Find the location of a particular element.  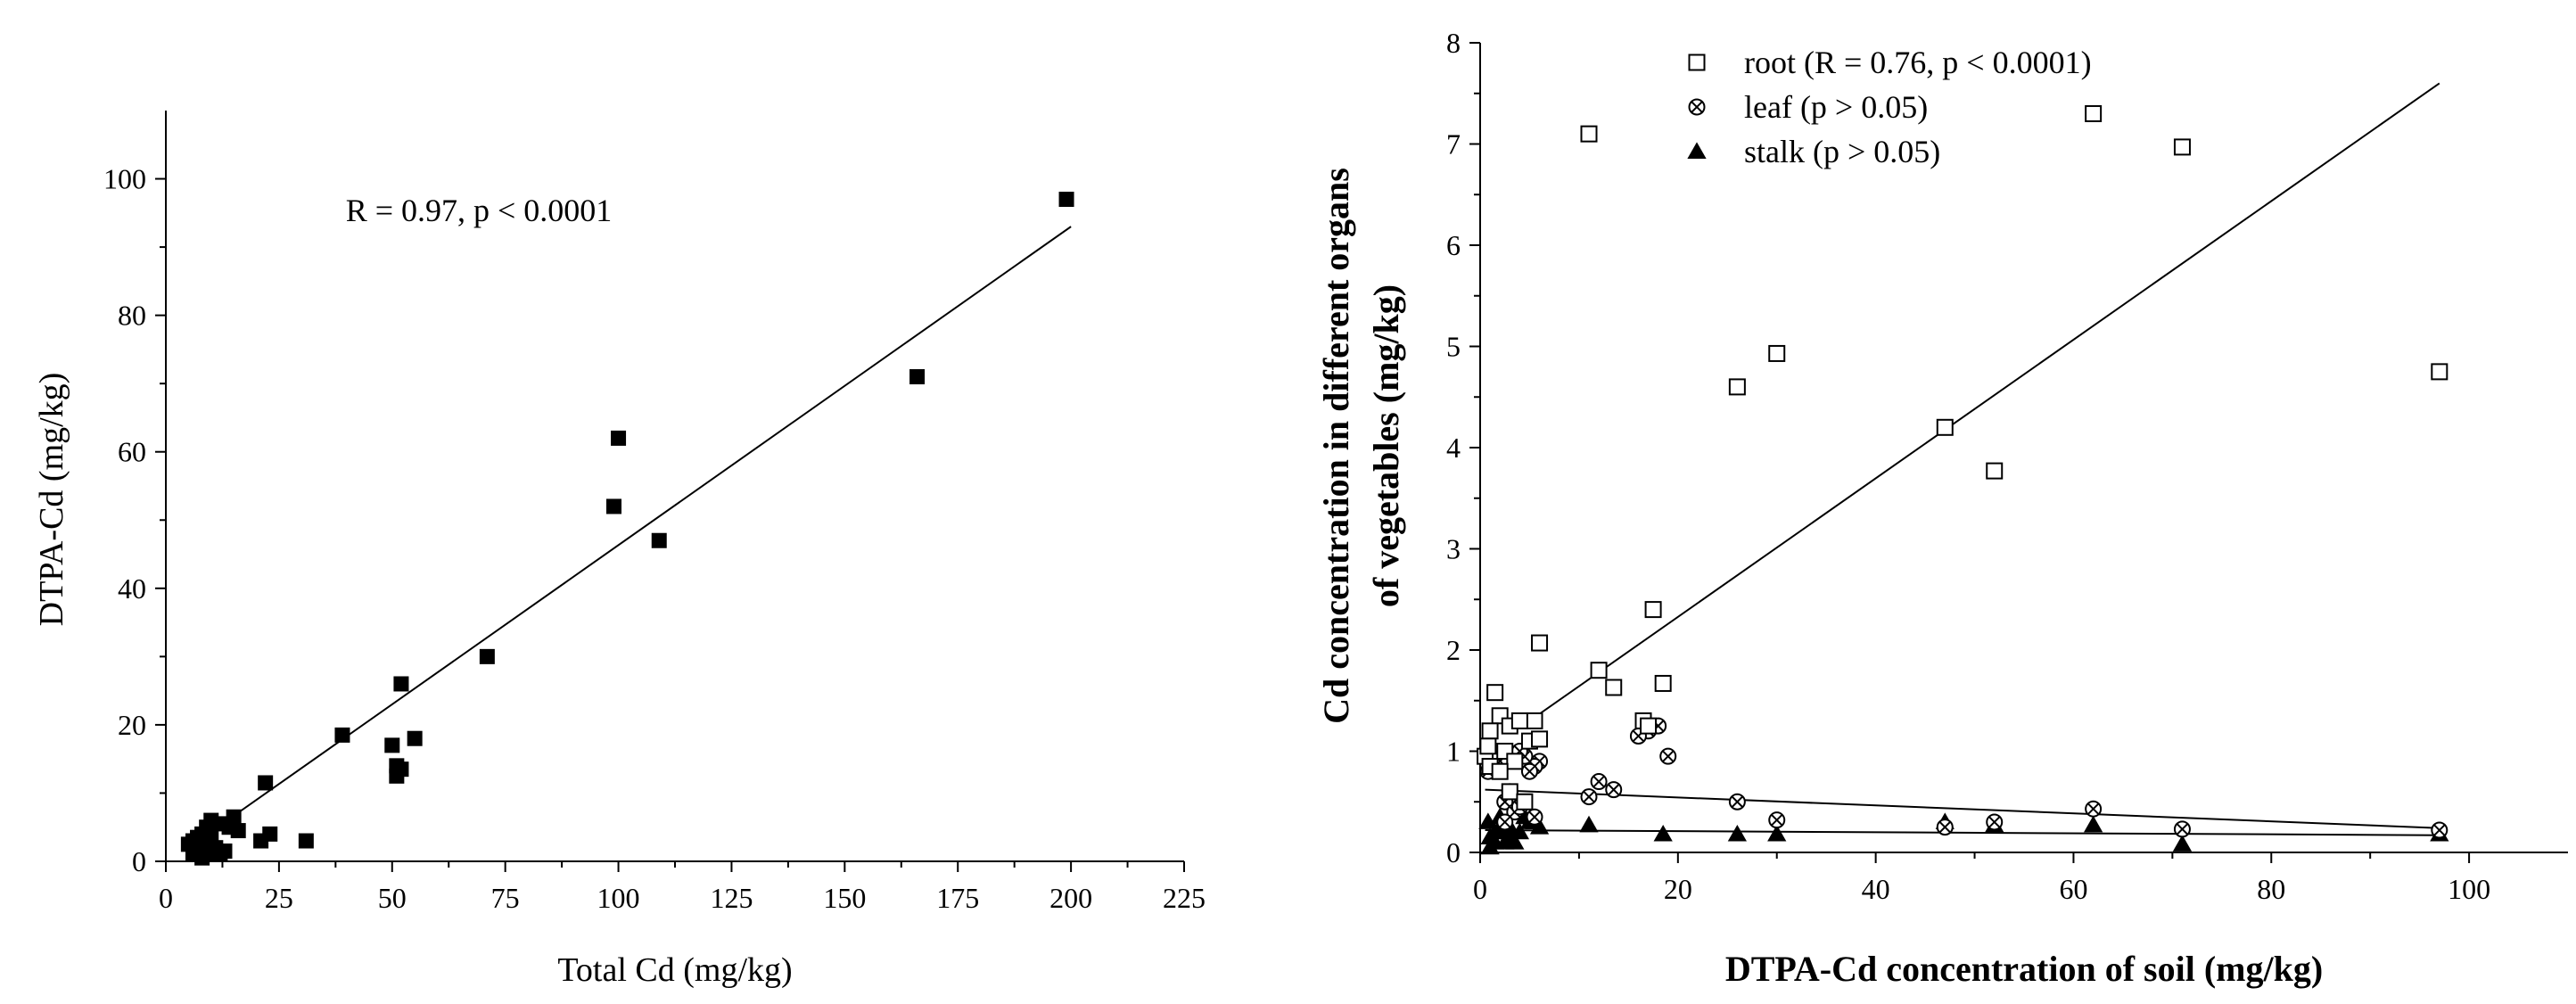

y-tick-label: 1 is located at coordinates (1453, 752).